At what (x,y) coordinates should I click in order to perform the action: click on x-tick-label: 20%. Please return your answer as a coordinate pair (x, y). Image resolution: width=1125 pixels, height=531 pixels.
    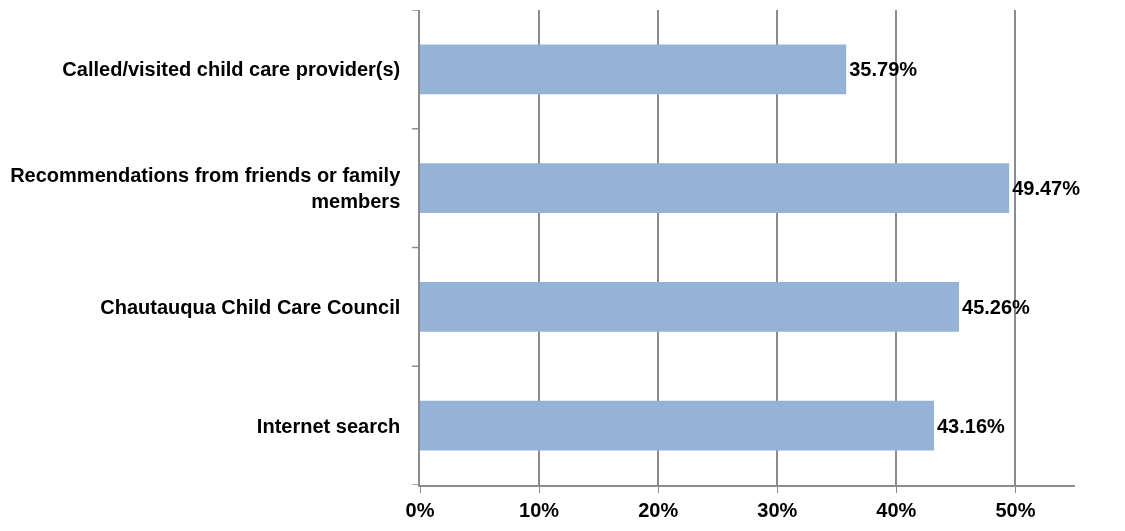
    Looking at the image, I should click on (658, 509).